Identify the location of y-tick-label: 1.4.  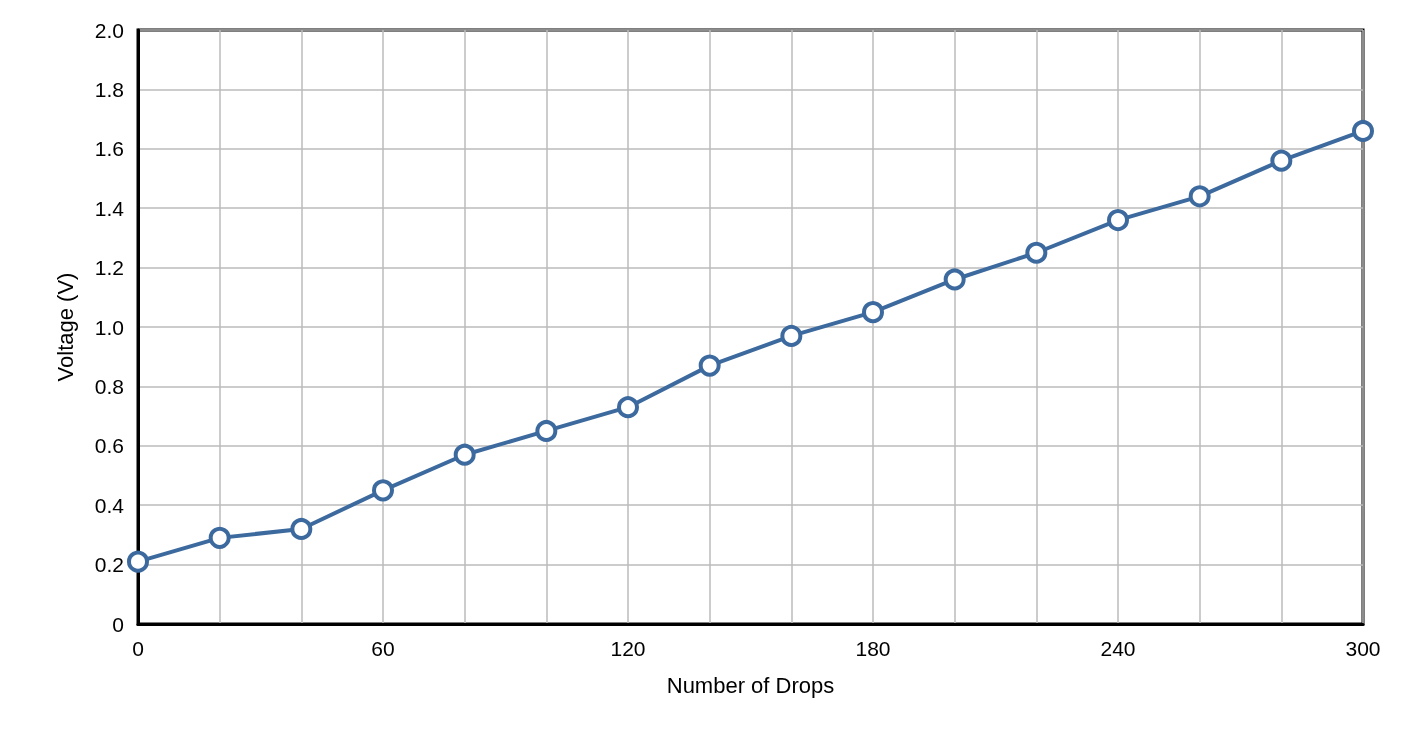
(109, 208).